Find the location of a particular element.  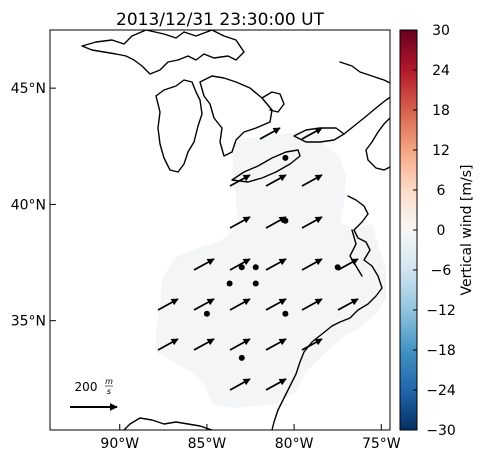

chesapeake-bay-outline is located at coordinates (356, 253).